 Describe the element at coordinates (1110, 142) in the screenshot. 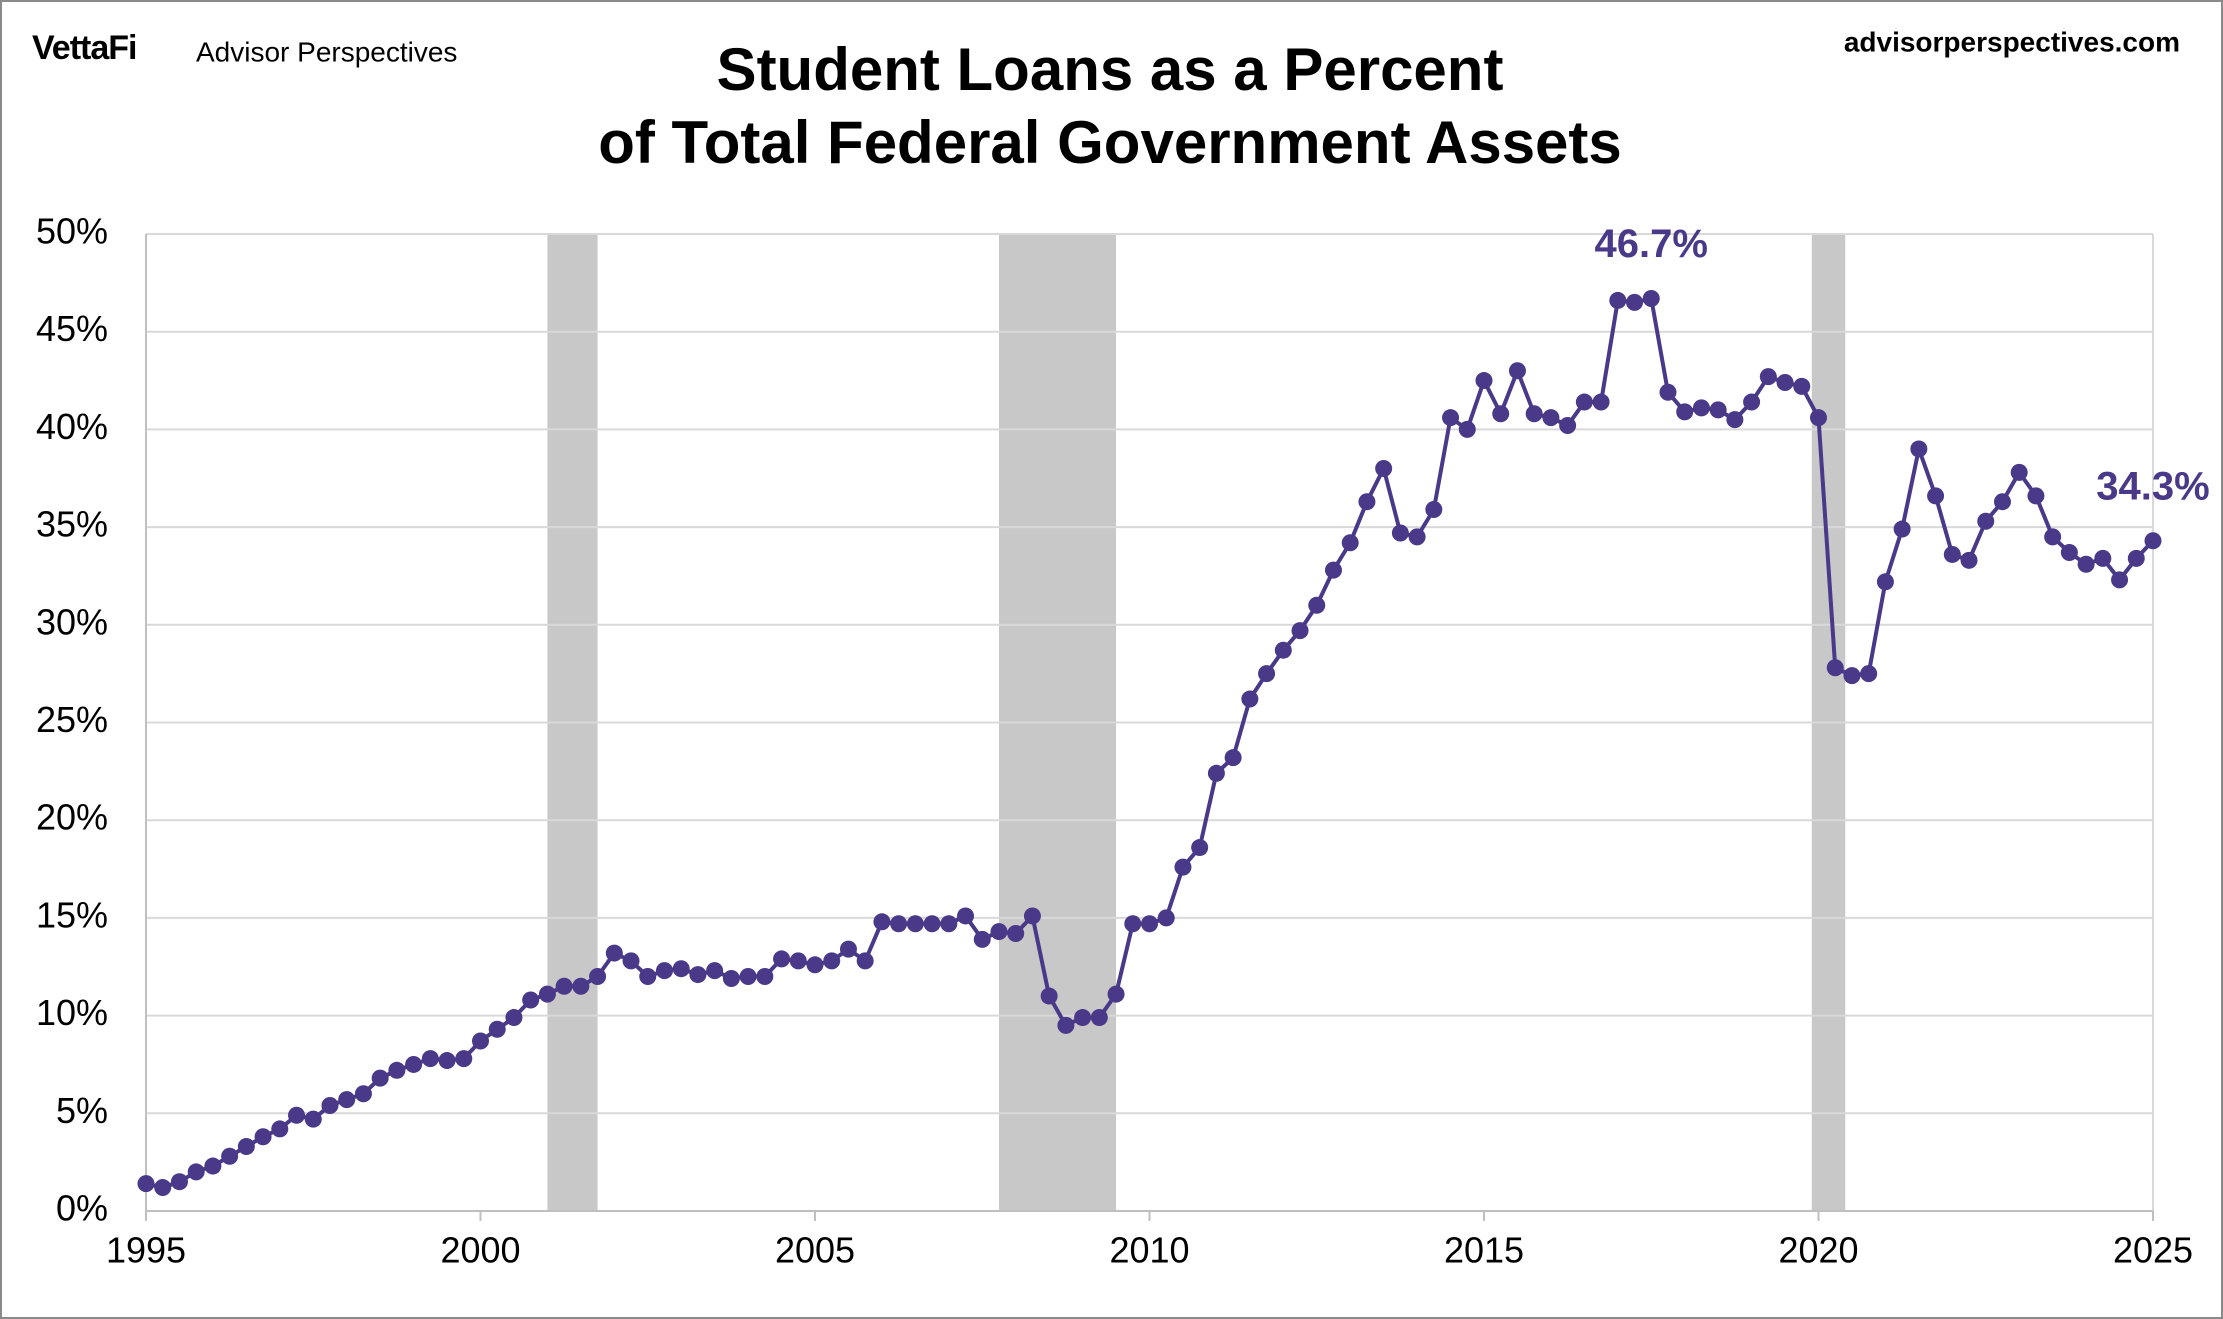

I see `chart-title: of Total Federal Government Assets` at that location.